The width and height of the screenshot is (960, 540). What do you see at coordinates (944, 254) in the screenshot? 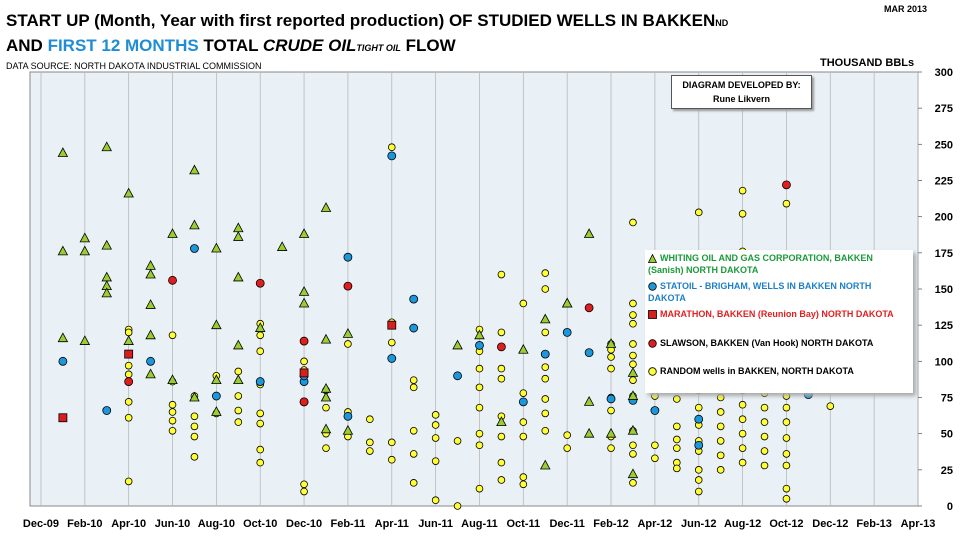
I see `y-tick-label: 175` at bounding box center [944, 254].